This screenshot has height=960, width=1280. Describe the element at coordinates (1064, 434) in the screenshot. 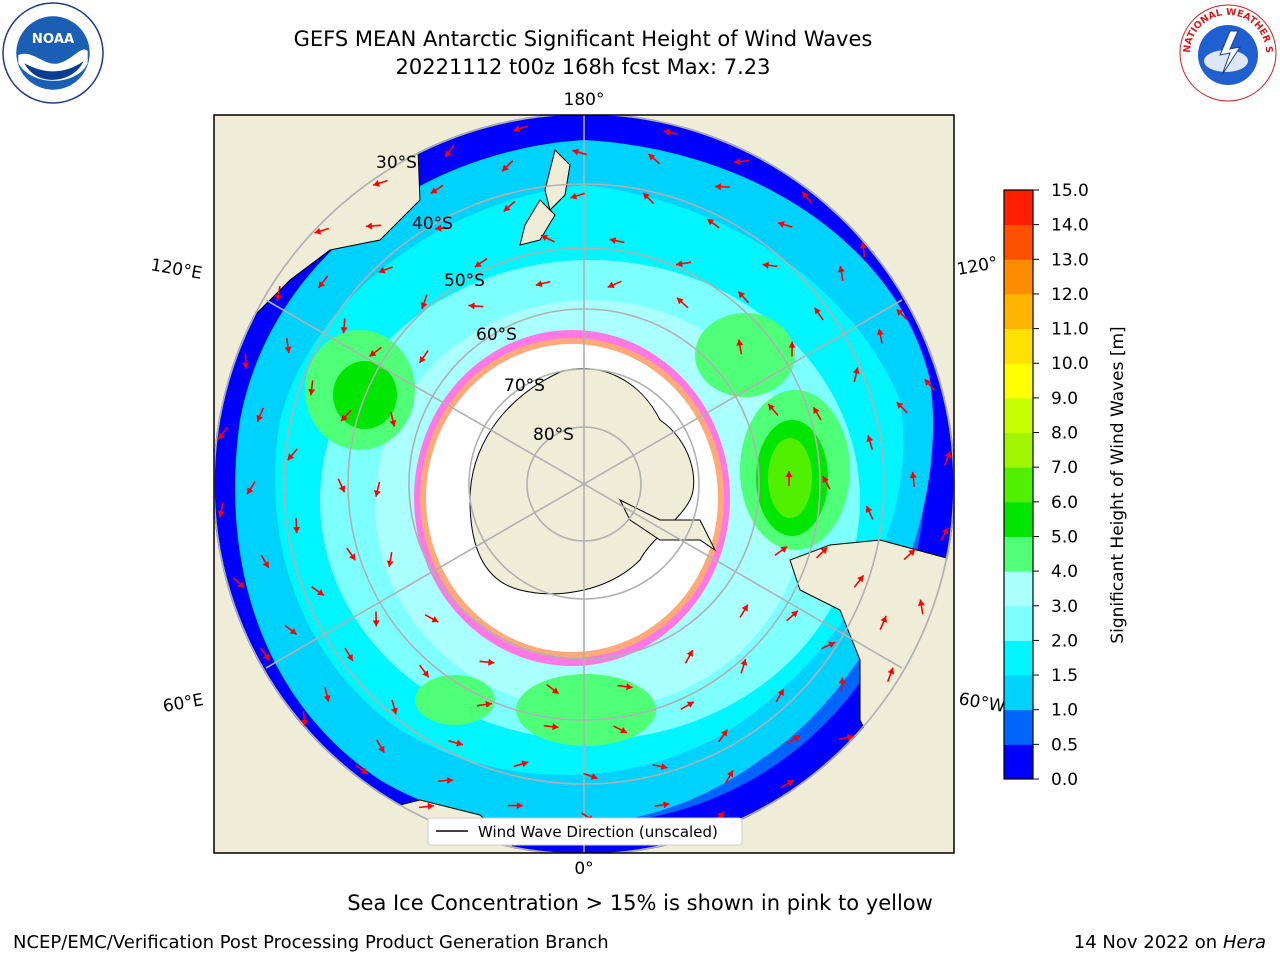

I see `colorbar-tick-label: 8.0` at that location.